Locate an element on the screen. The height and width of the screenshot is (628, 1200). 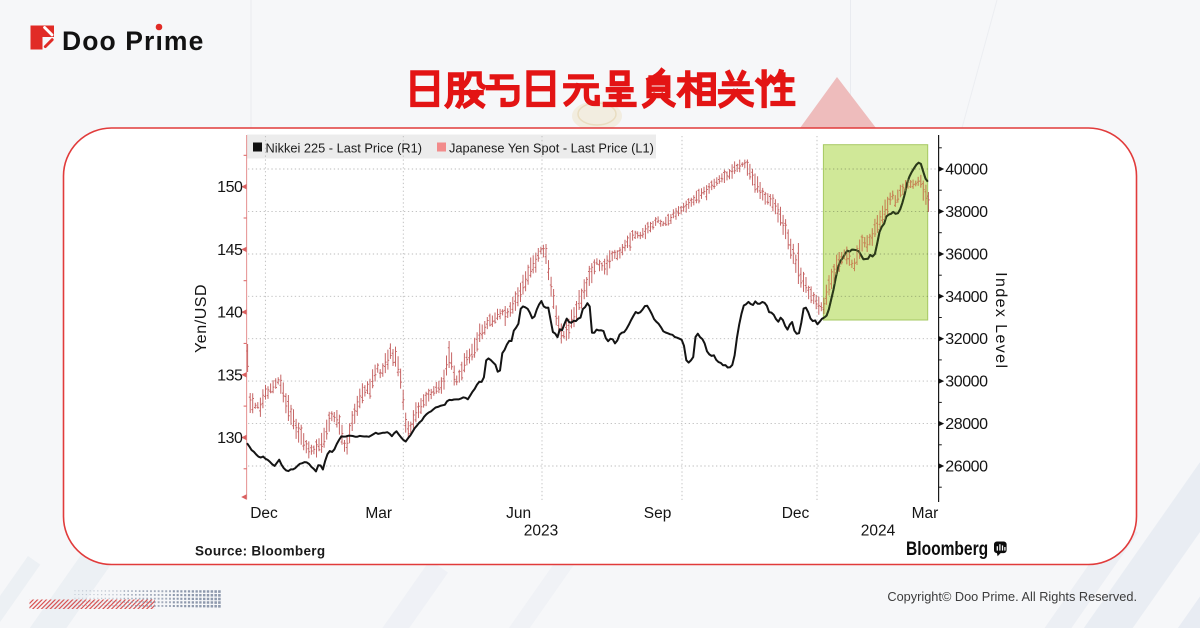
svg-text: Index Level is located at coordinates (1000, 320).